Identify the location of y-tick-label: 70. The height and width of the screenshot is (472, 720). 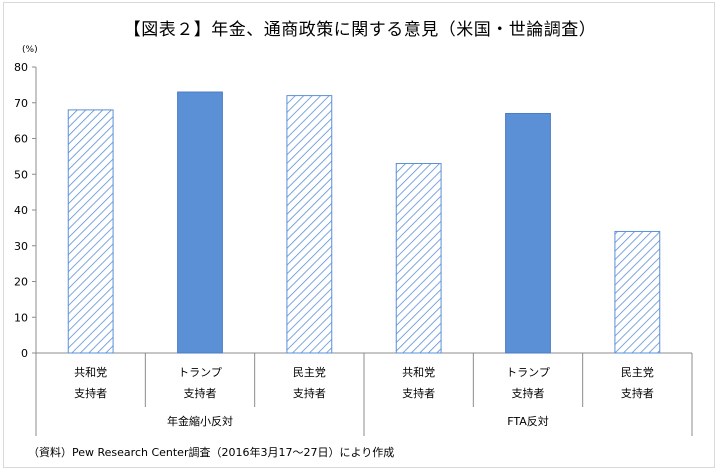
(21, 103).